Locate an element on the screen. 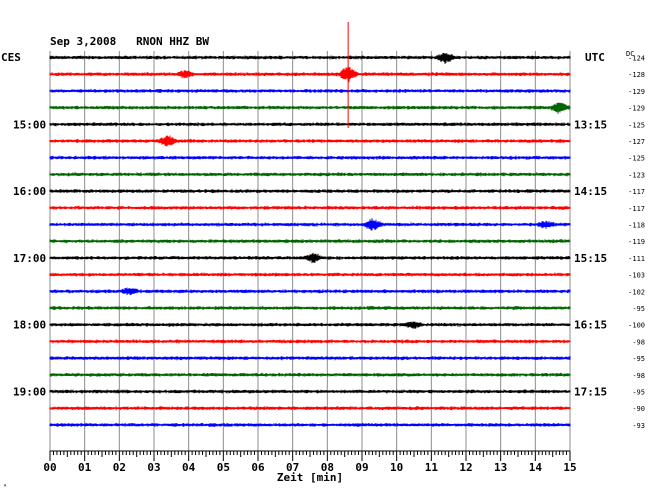  right-hour-label: 15:15 is located at coordinates (590, 258).